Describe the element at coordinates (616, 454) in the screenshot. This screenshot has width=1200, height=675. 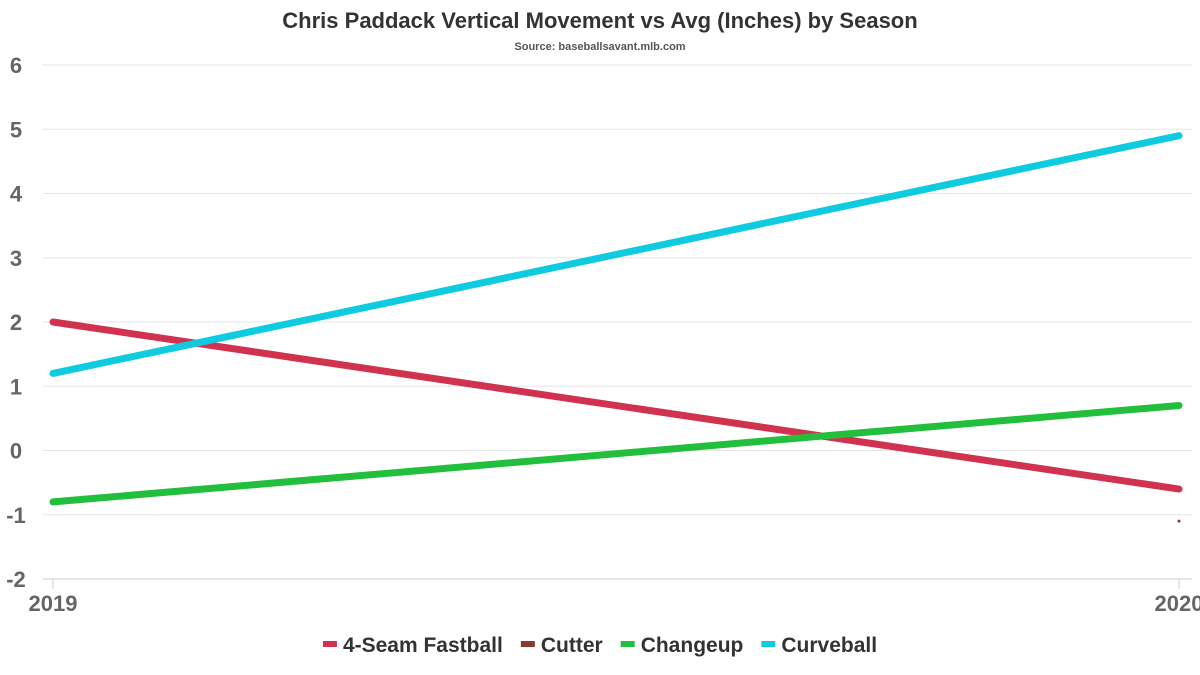
I see `series-line` at that location.